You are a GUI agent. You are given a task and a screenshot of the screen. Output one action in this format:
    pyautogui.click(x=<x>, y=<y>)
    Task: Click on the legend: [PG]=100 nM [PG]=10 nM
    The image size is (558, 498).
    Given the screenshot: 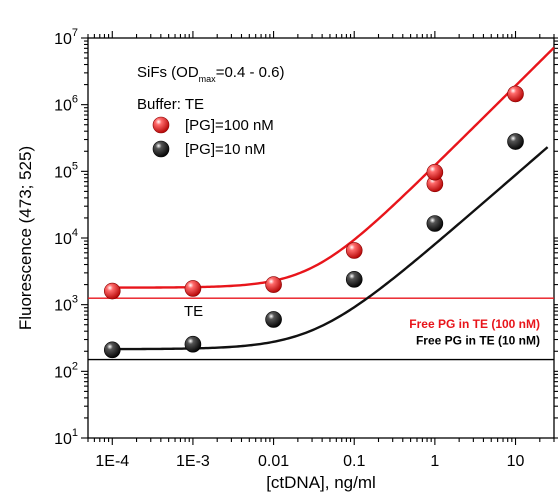 What is the action you would take?
    pyautogui.click(x=213, y=137)
    